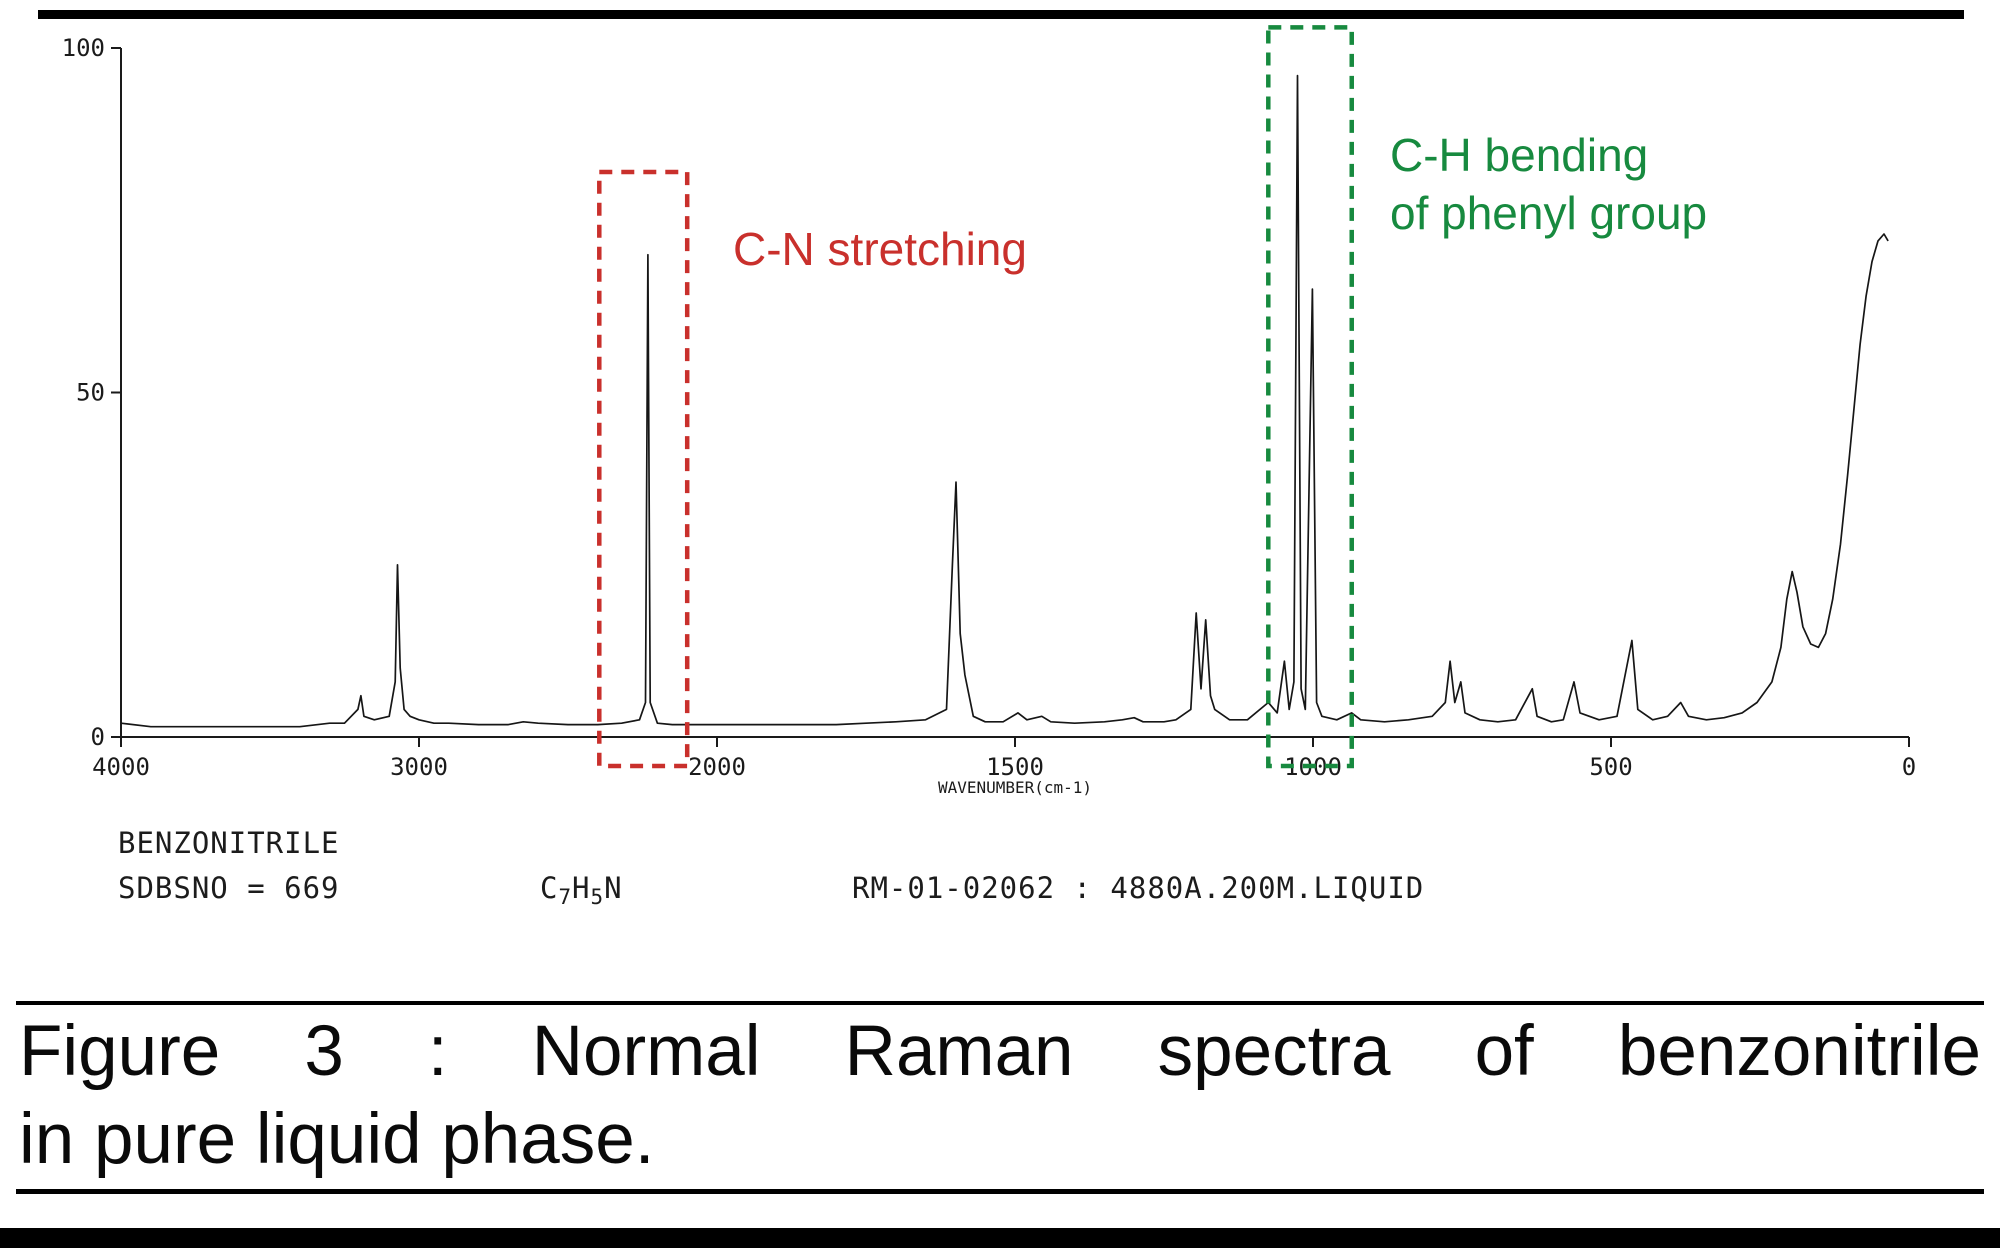  Describe the element at coordinates (1000, 1003) in the screenshot. I see `caption-divider-top` at that location.